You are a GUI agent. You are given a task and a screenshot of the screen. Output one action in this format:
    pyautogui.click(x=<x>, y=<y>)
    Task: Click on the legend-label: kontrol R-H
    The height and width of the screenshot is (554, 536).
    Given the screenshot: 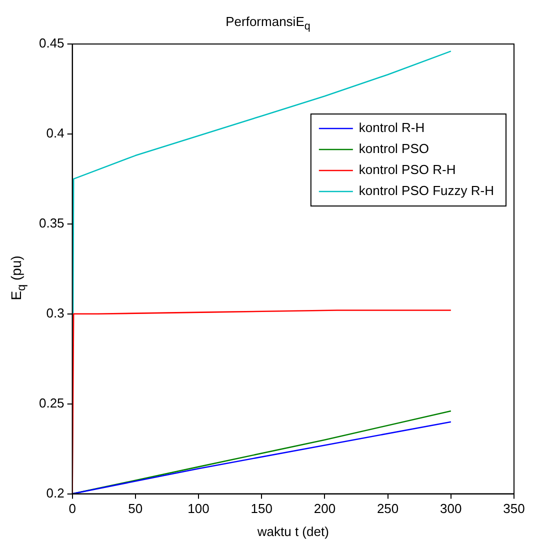 What is the action you would take?
    pyautogui.click(x=391, y=128)
    